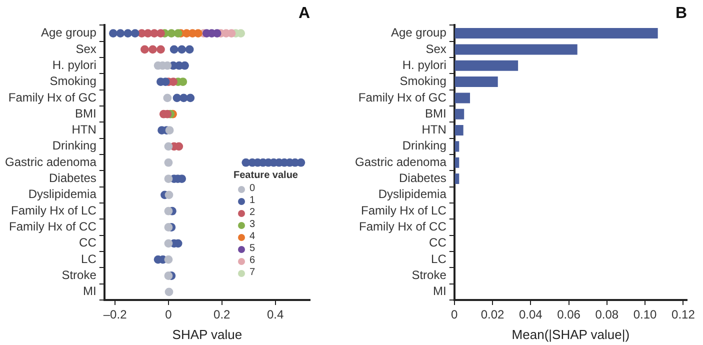 This screenshot has height=345, width=703. What do you see at coordinates (530, 315) in the screenshot?
I see `x-tick-label: 0.04` at bounding box center [530, 315].